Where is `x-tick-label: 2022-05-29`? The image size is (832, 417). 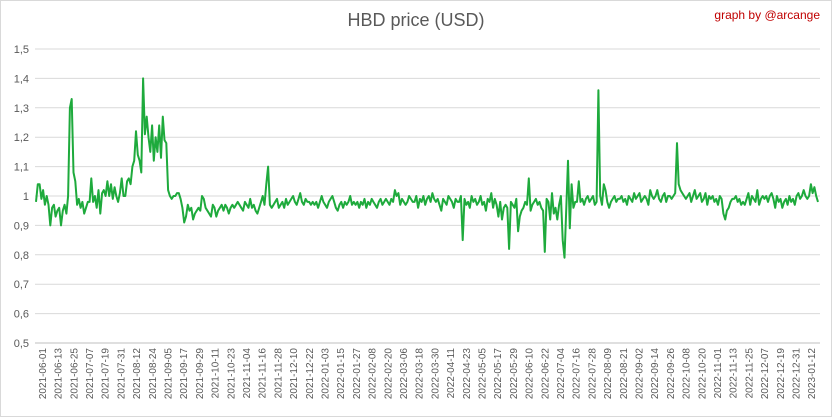 x-tick-label: 2022-05-29 is located at coordinates (514, 374).